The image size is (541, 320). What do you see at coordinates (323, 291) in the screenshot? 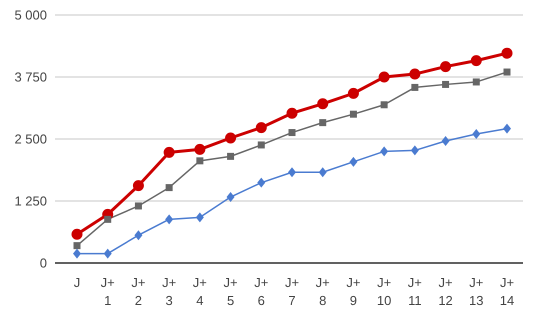
I see `x-tick-label: J+ 8` at bounding box center [323, 291].